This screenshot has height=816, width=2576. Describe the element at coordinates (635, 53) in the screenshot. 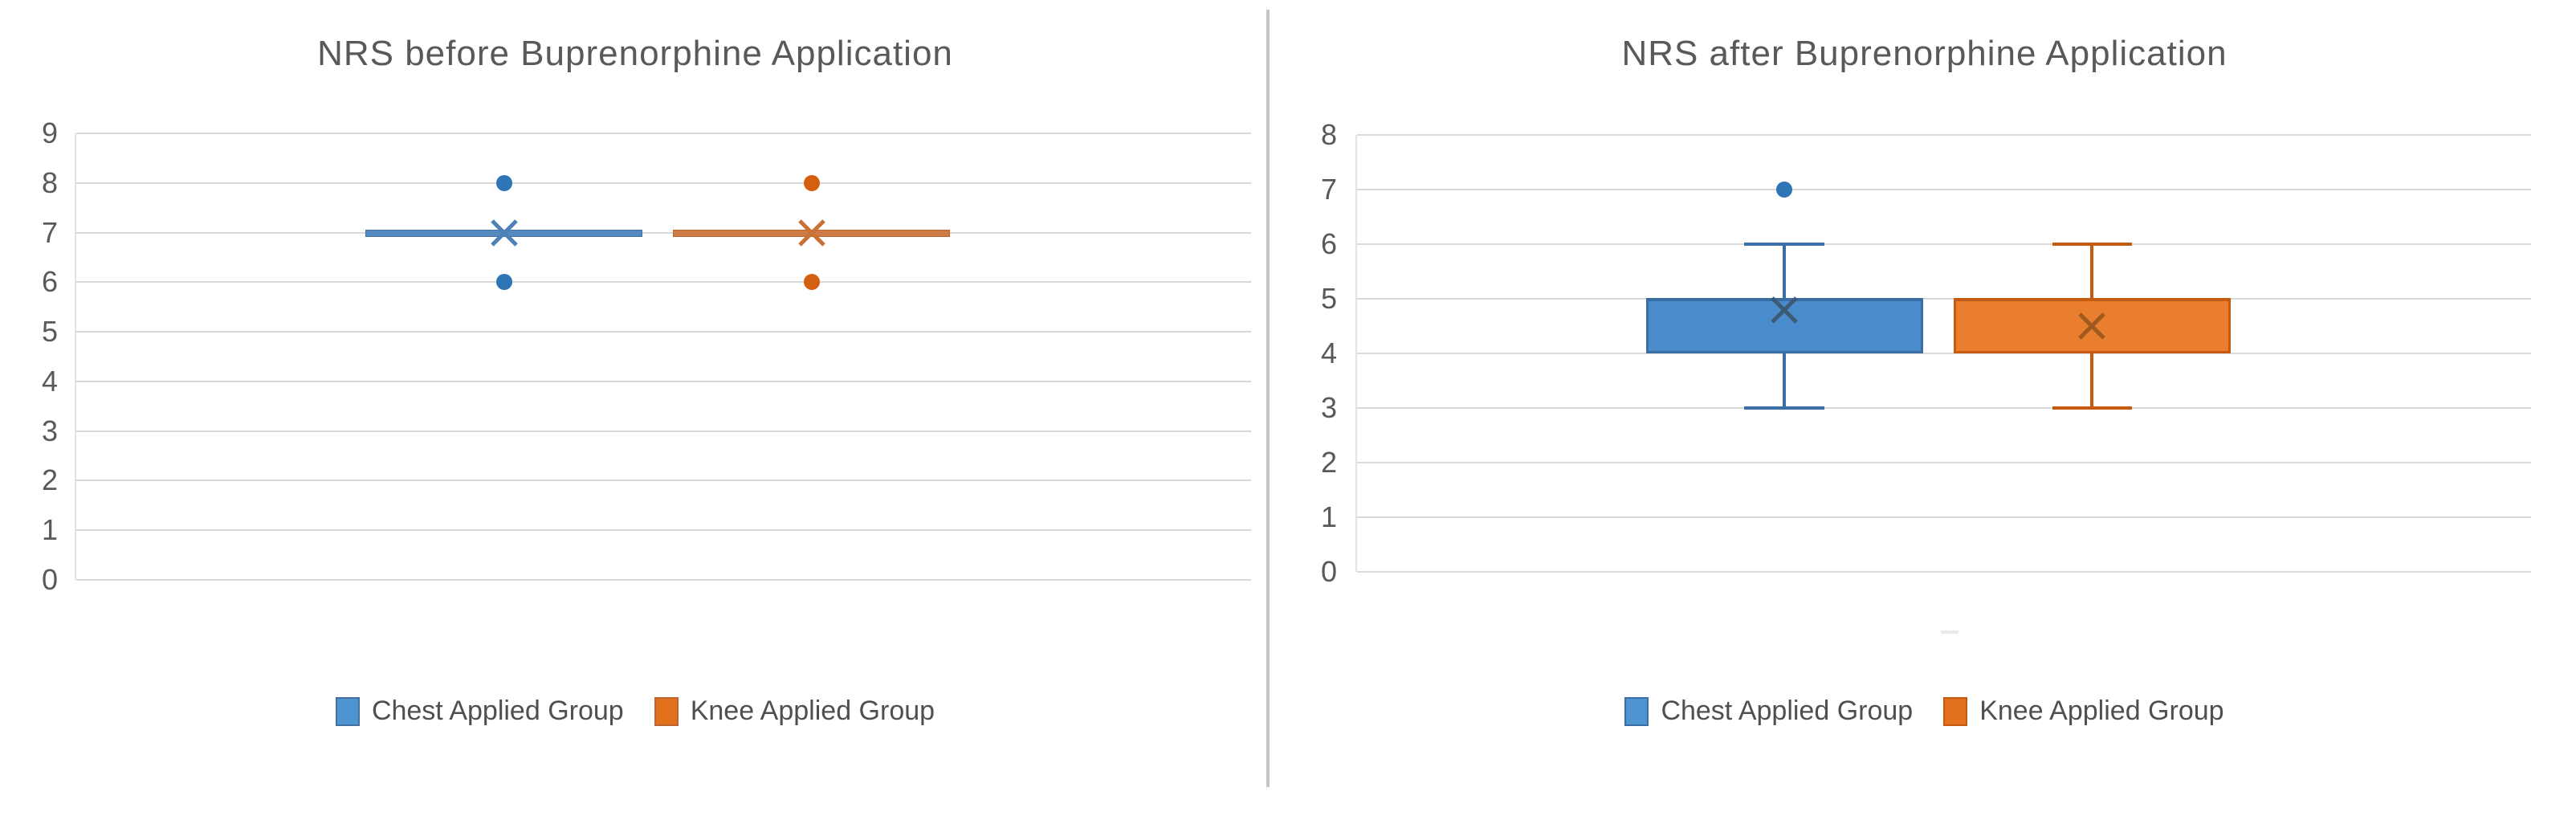

I see `chart-title: NRS before Buprenorphine Application` at that location.